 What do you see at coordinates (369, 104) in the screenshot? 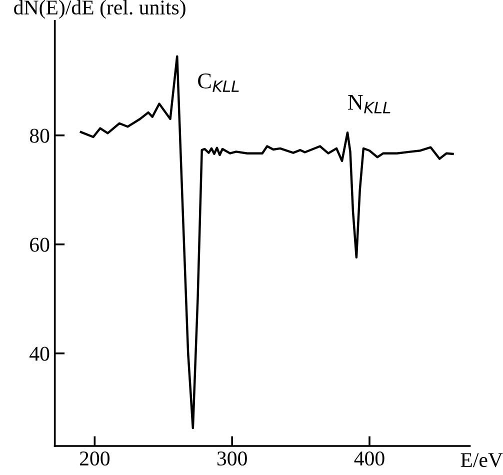
I see `annotation: N$_{KLL}$` at bounding box center [369, 104].